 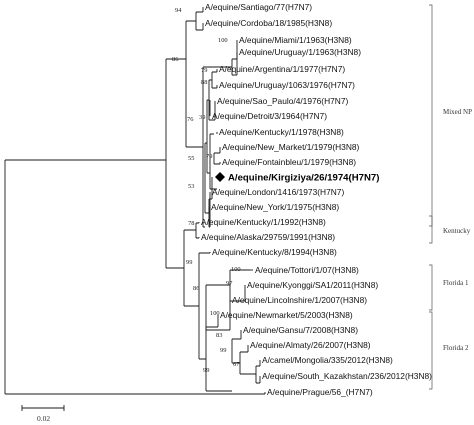 I want to click on taxon-label: A/equine/Almaty/26/2007(H3N8), so click(x=310, y=345).